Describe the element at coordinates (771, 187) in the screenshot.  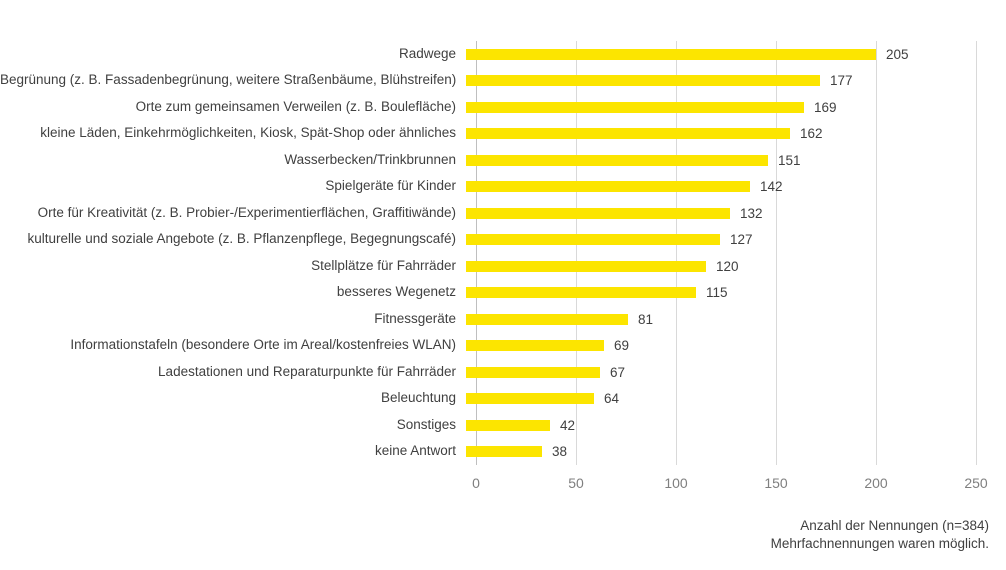
I see `value-label: 142` at that location.